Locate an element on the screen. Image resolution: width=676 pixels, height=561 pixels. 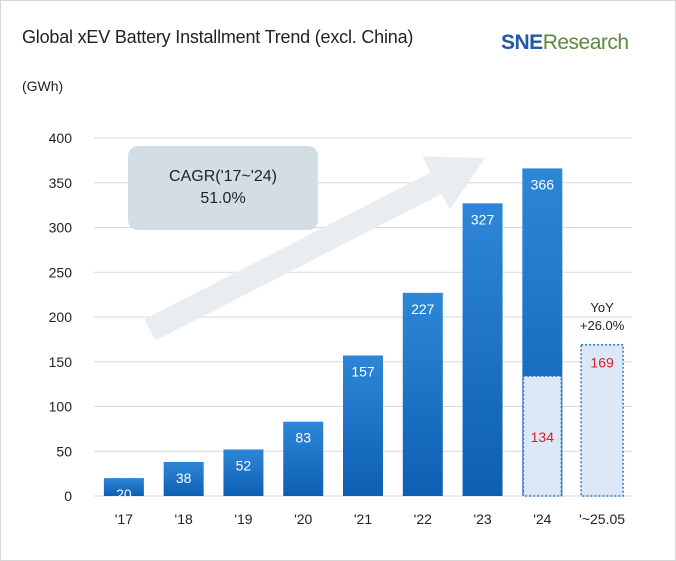
bar-value-label: 38 is located at coordinates (184, 478).